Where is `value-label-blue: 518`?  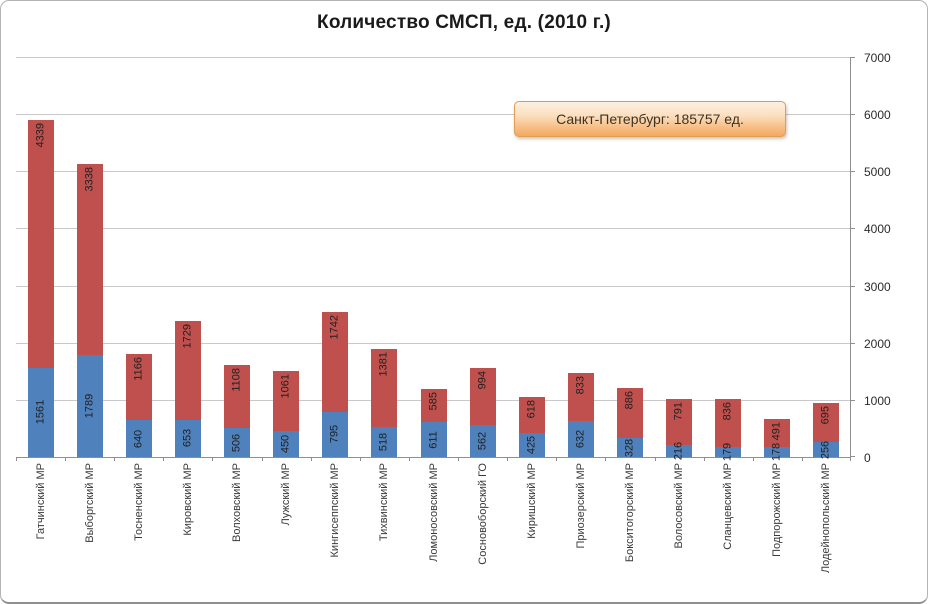
value-label-blue: 518 is located at coordinates (383, 442).